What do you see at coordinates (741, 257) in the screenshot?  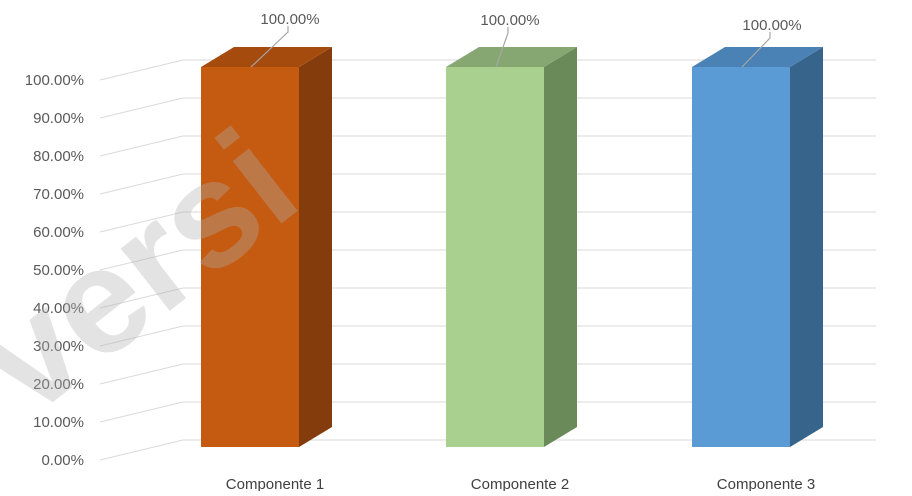 I see `bar-3-front` at bounding box center [741, 257].